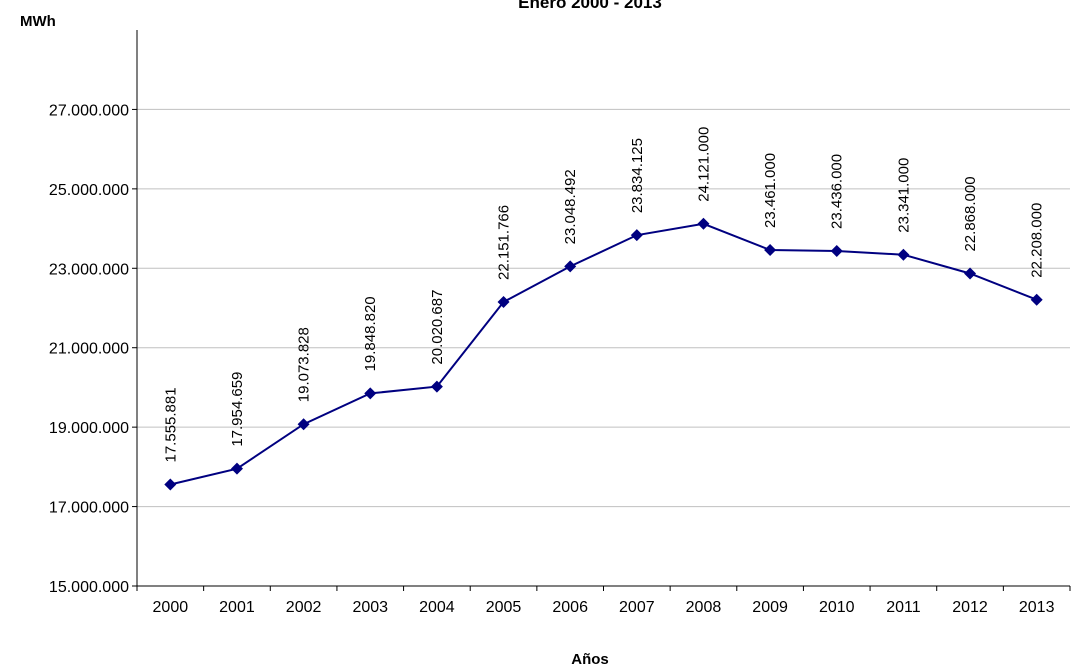 The image size is (1076, 668). I want to click on data-label: 19.073.828, so click(304, 364).